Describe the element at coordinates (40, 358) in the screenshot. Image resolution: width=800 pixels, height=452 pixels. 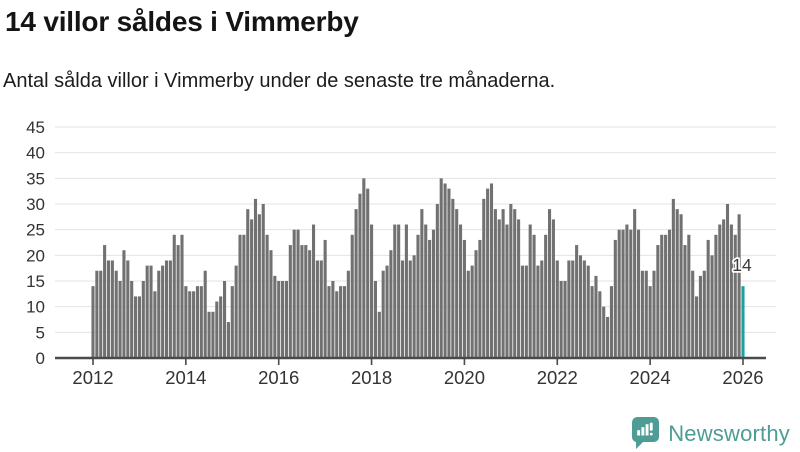
I see `y-axis-label: 0` at that location.